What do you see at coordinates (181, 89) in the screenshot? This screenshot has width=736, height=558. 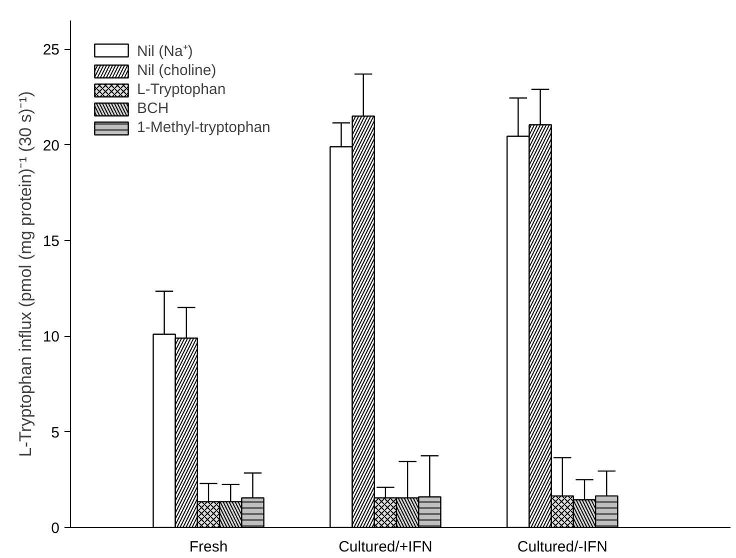 I see `legend-label: L-Tryptophan` at bounding box center [181, 89].